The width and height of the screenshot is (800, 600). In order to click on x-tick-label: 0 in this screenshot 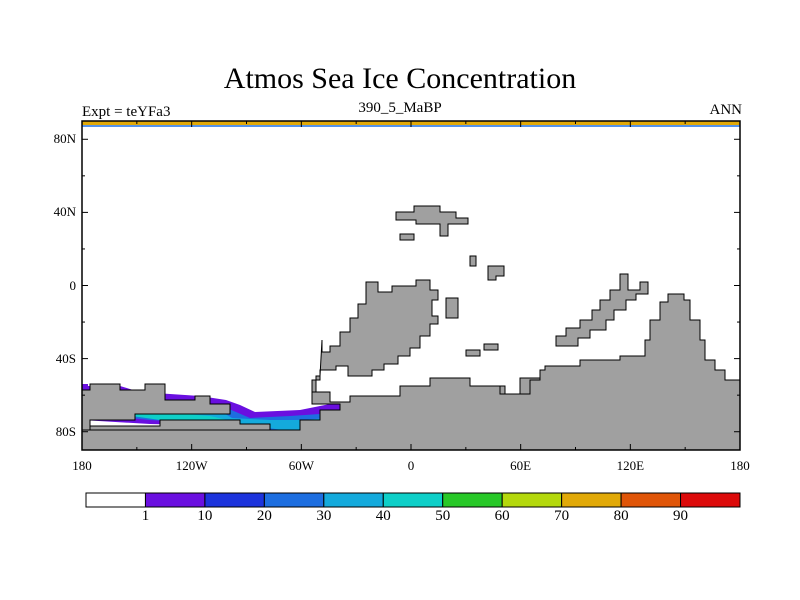, I will do `click(411, 465)`.